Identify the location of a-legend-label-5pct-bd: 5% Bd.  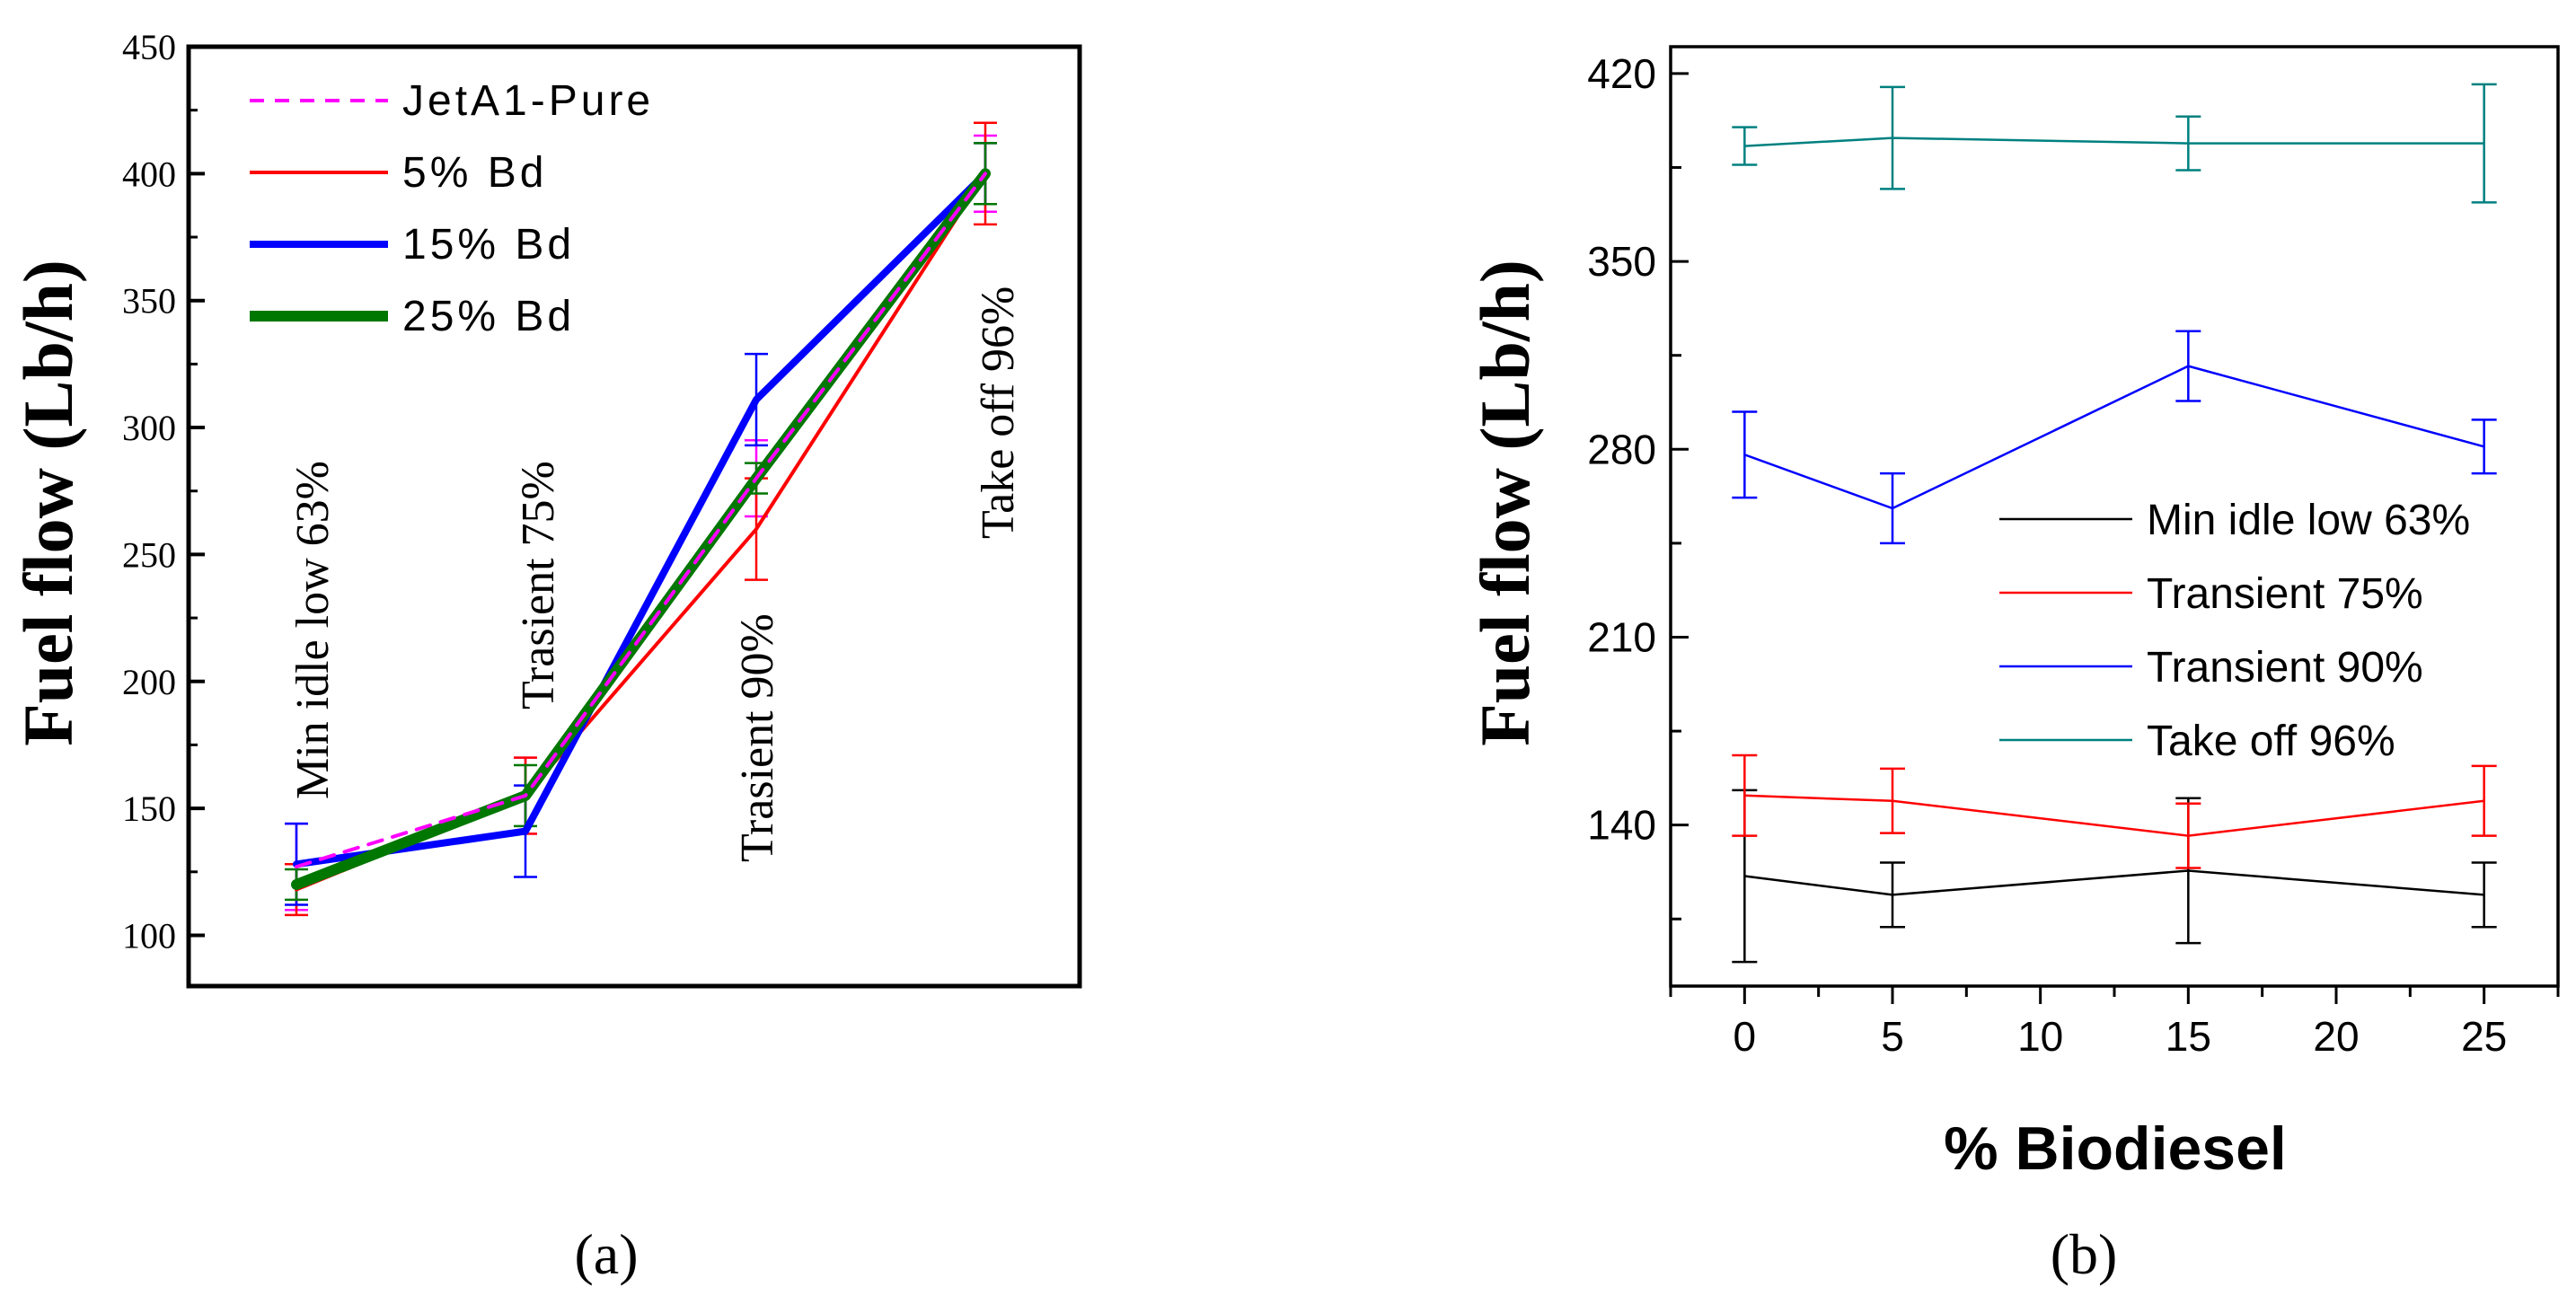
(474, 173).